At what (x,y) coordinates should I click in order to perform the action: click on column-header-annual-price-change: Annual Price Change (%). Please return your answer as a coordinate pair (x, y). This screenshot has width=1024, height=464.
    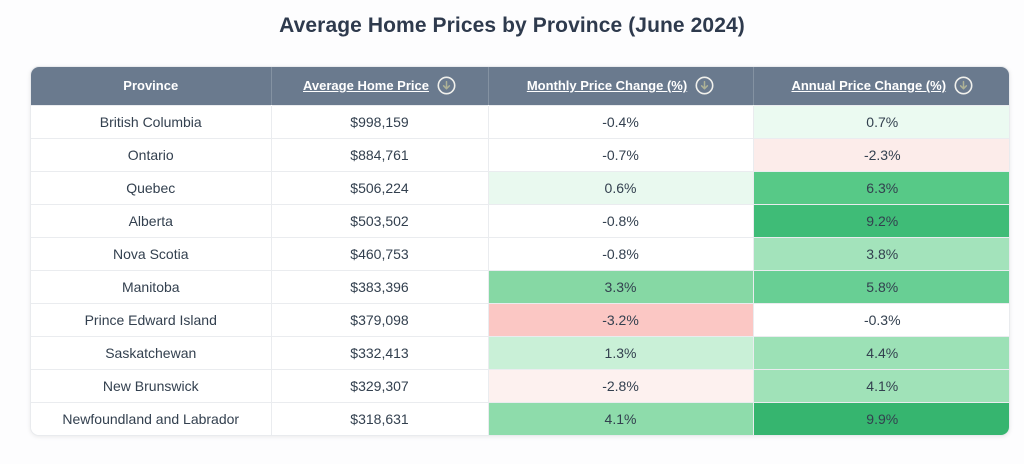
    Looking at the image, I should click on (881, 86).